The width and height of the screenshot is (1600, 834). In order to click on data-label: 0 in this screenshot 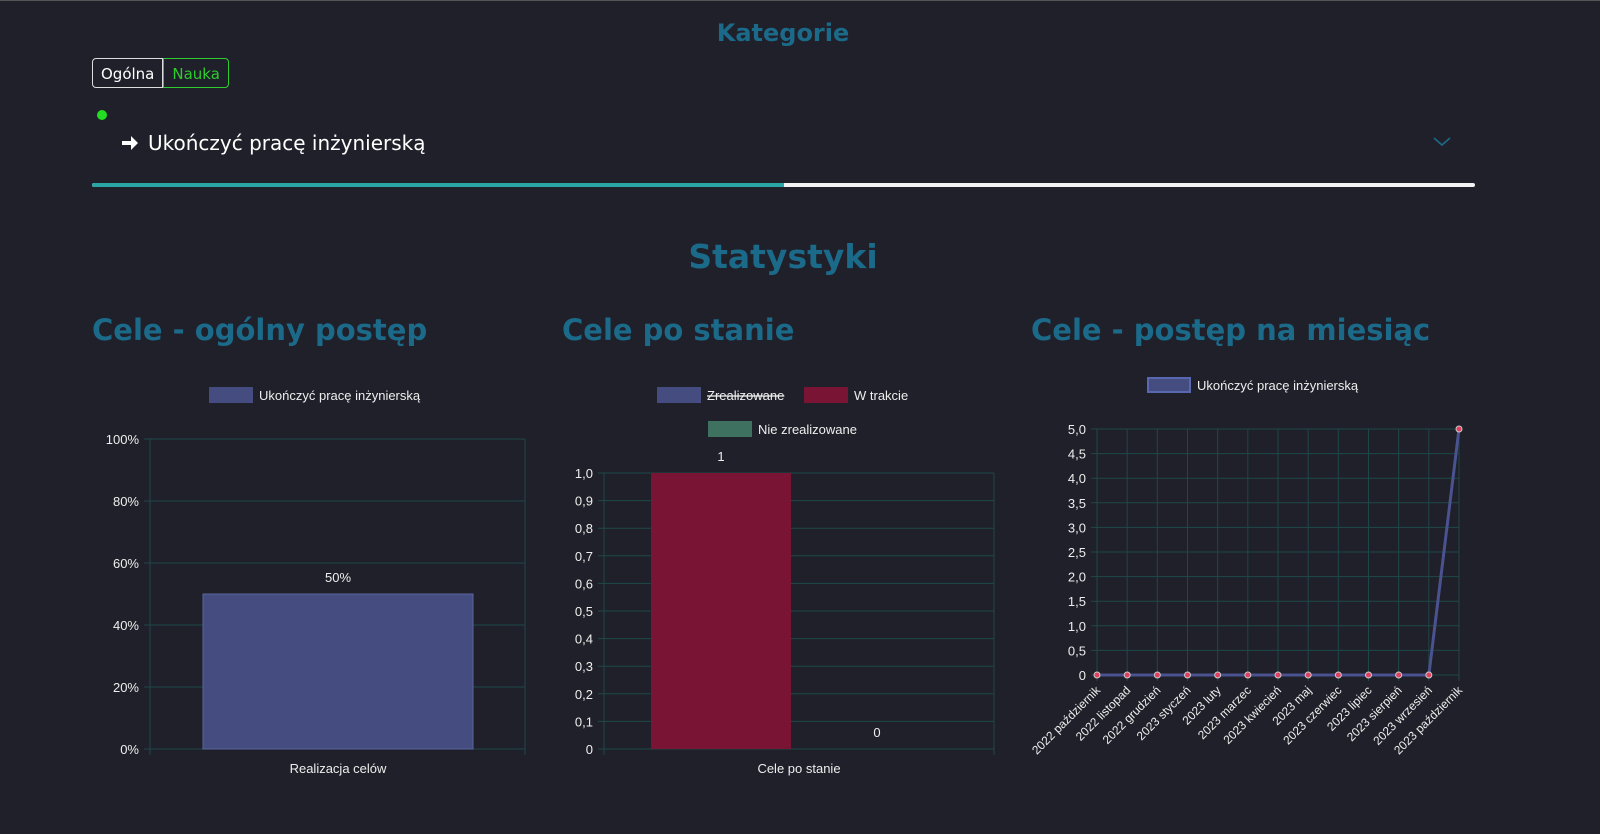, I will do `click(876, 732)`.